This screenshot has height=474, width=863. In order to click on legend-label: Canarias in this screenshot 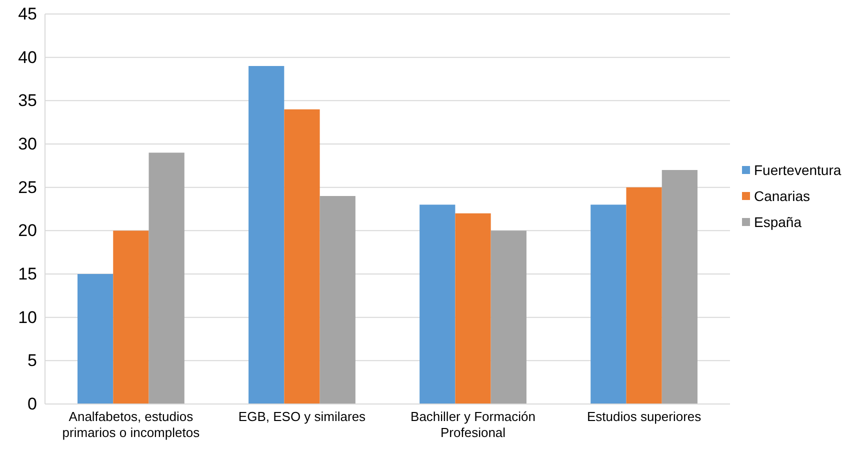, I will do `click(782, 196)`.